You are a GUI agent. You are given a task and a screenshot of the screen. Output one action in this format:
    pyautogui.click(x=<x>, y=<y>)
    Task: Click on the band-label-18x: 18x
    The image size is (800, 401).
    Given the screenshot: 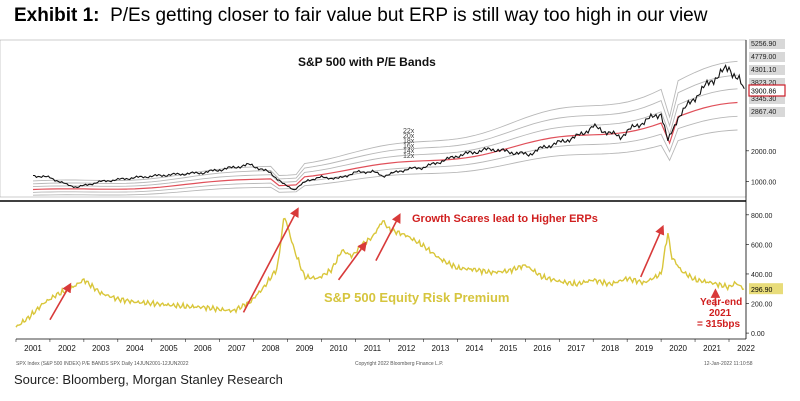 What is the action you would take?
    pyautogui.click(x=409, y=141)
    